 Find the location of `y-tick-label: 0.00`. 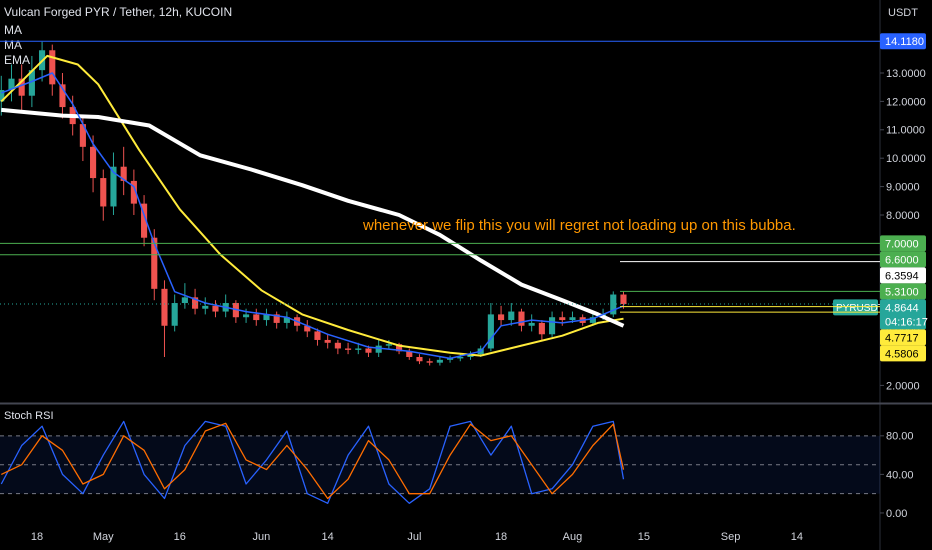

y-tick-label: 0.00 is located at coordinates (896, 514).